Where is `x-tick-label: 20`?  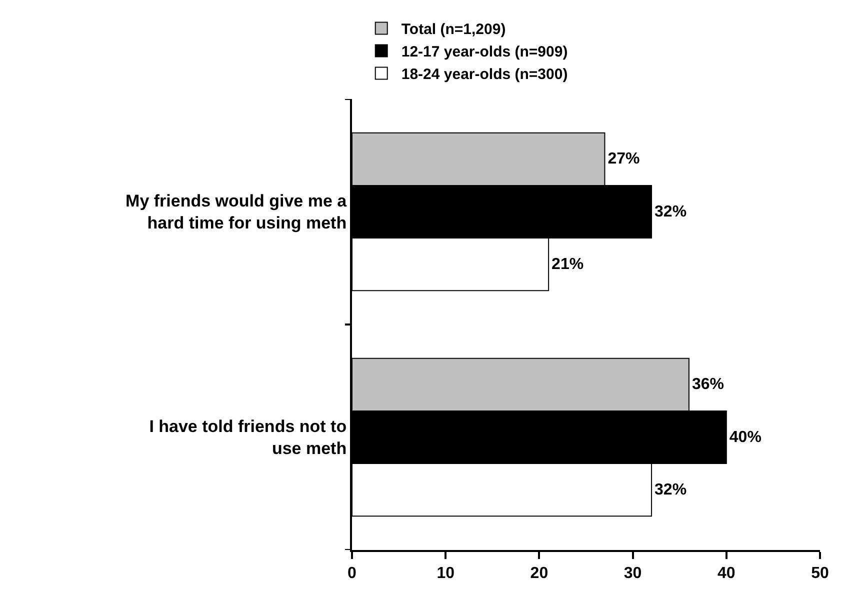
x-tick-label: 20 is located at coordinates (539, 573).